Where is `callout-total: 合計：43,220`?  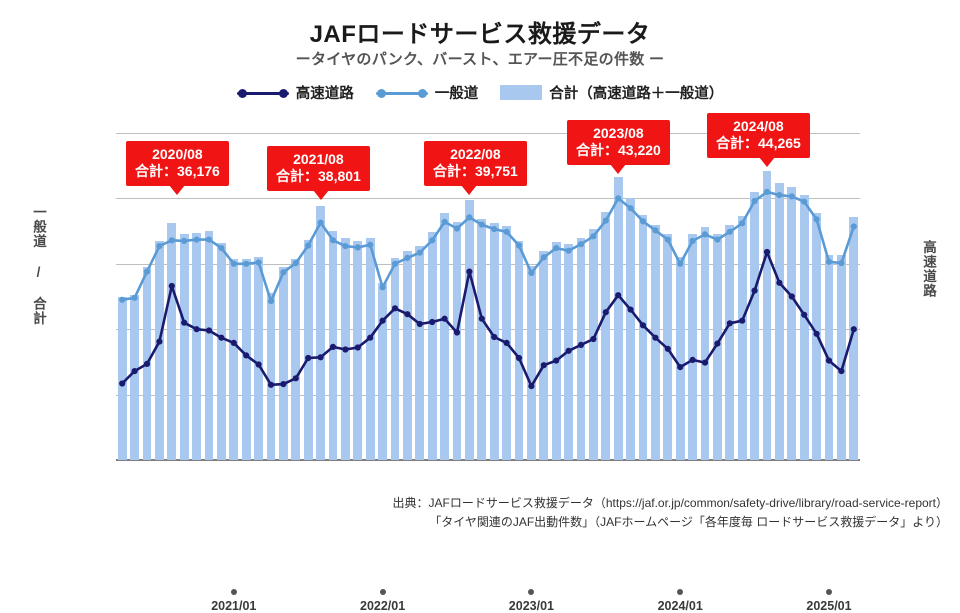 callout-total: 合計：43,220 is located at coordinates (618, 150).